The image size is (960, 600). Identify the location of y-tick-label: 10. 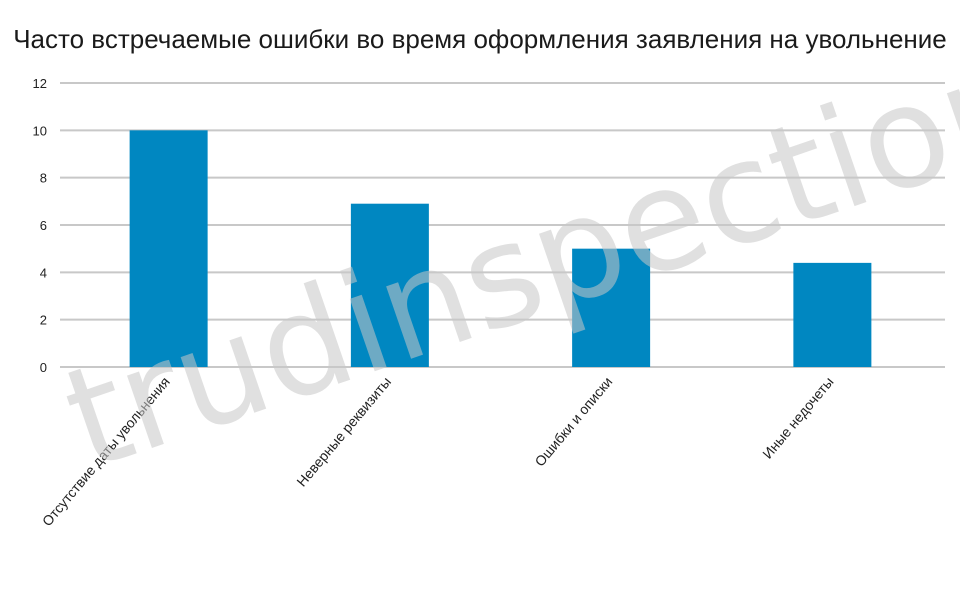
(40, 130).